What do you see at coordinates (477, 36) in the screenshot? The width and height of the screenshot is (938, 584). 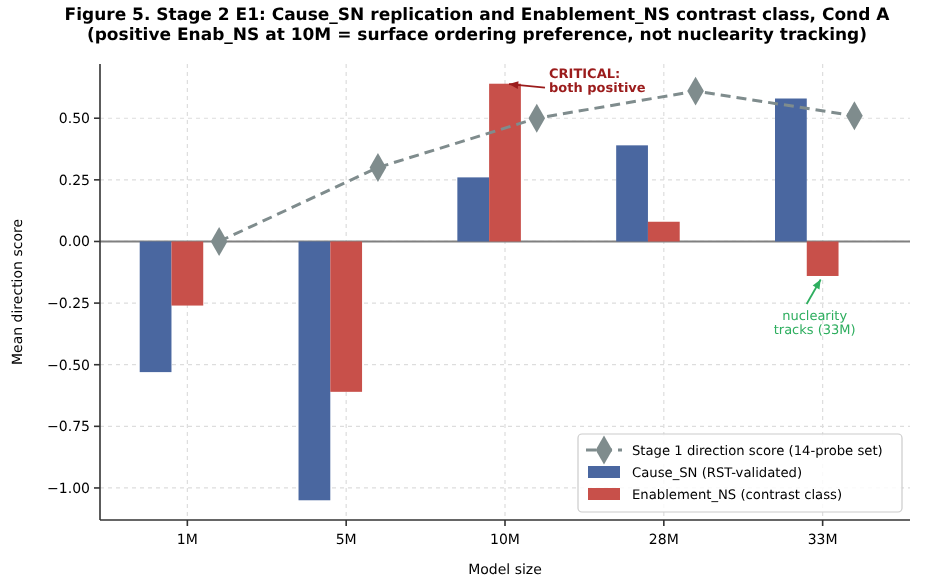 I see `chart-subtitle: (positive Enab_NS at 10M = surface ordering preference, not nuclearity tracking)` at bounding box center [477, 36].